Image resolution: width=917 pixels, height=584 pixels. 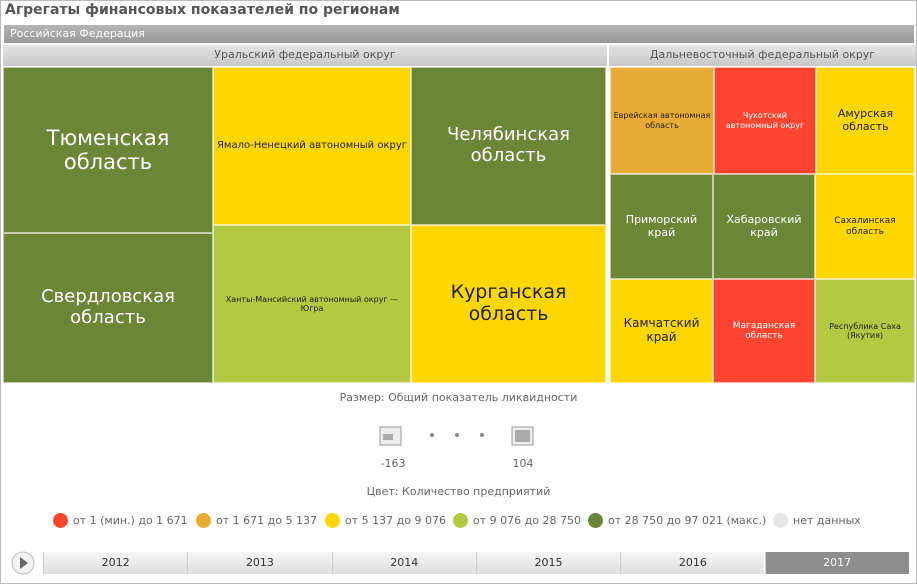 What do you see at coordinates (393, 463) in the screenshot?
I see `size-min: -163` at bounding box center [393, 463].